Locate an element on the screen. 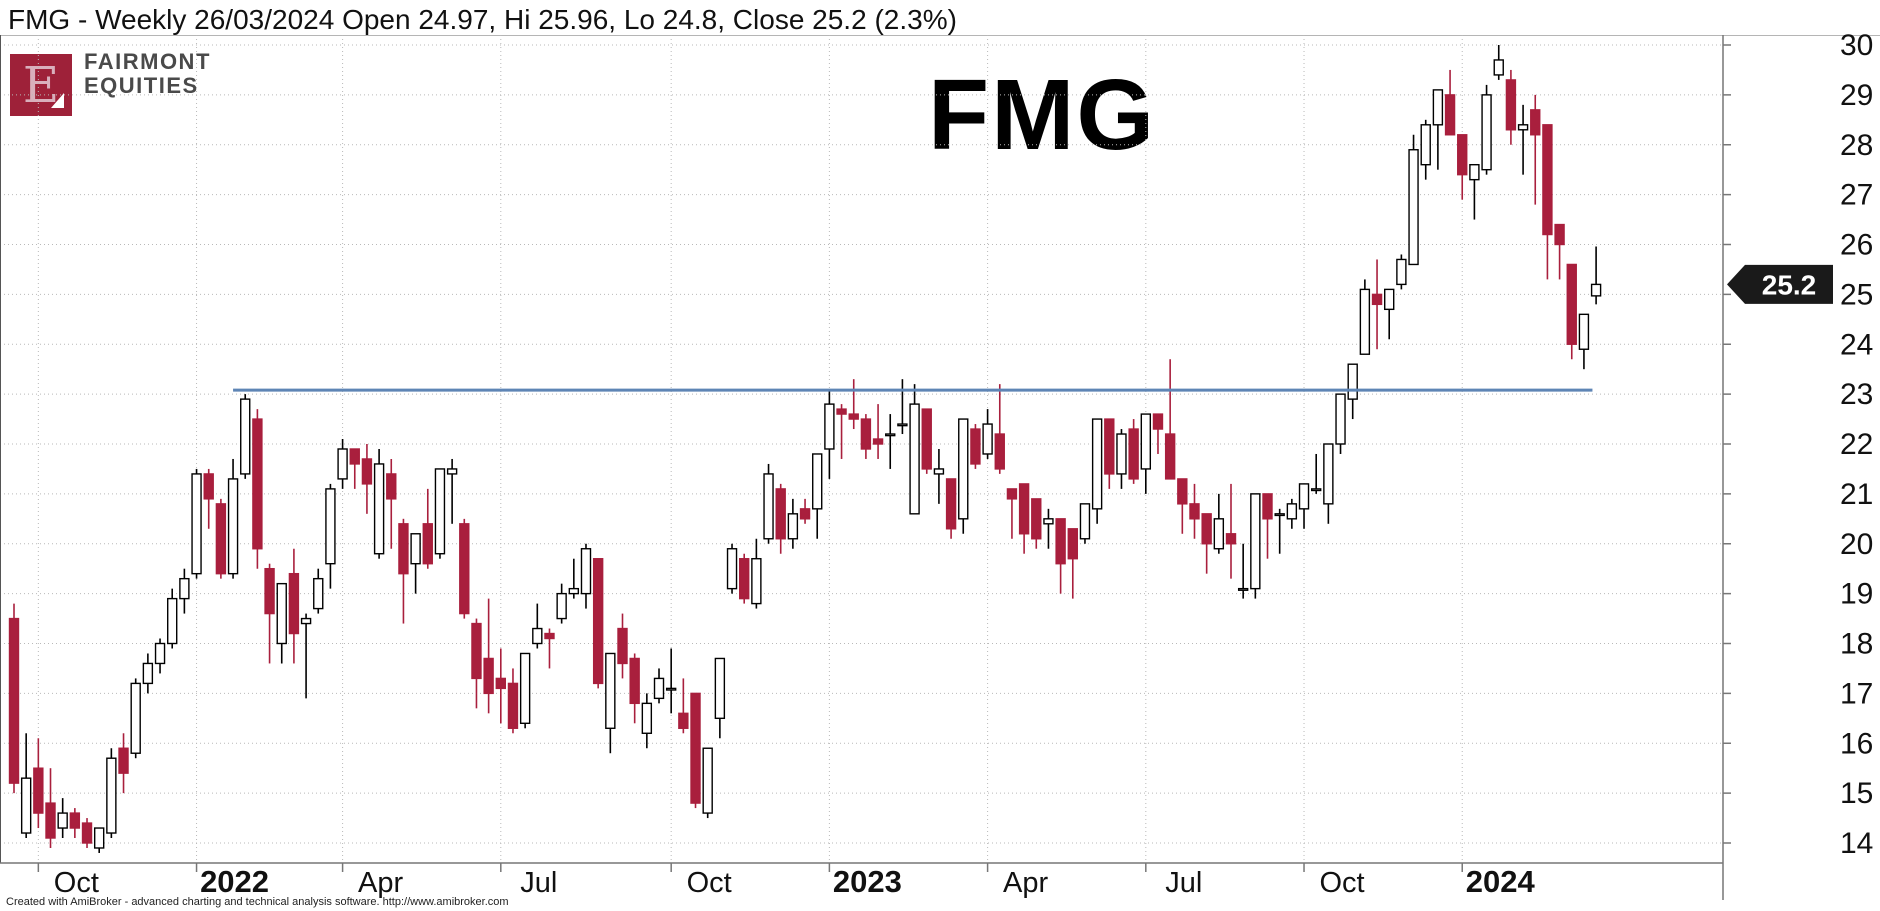 The width and height of the screenshot is (1880, 911). last-price-callout is located at coordinates (1780, 284).